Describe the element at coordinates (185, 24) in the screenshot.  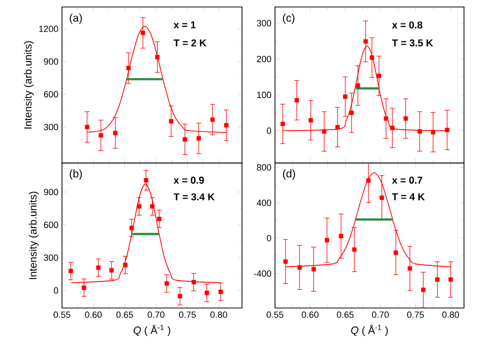
I see `annotation: x = 1` at that location.